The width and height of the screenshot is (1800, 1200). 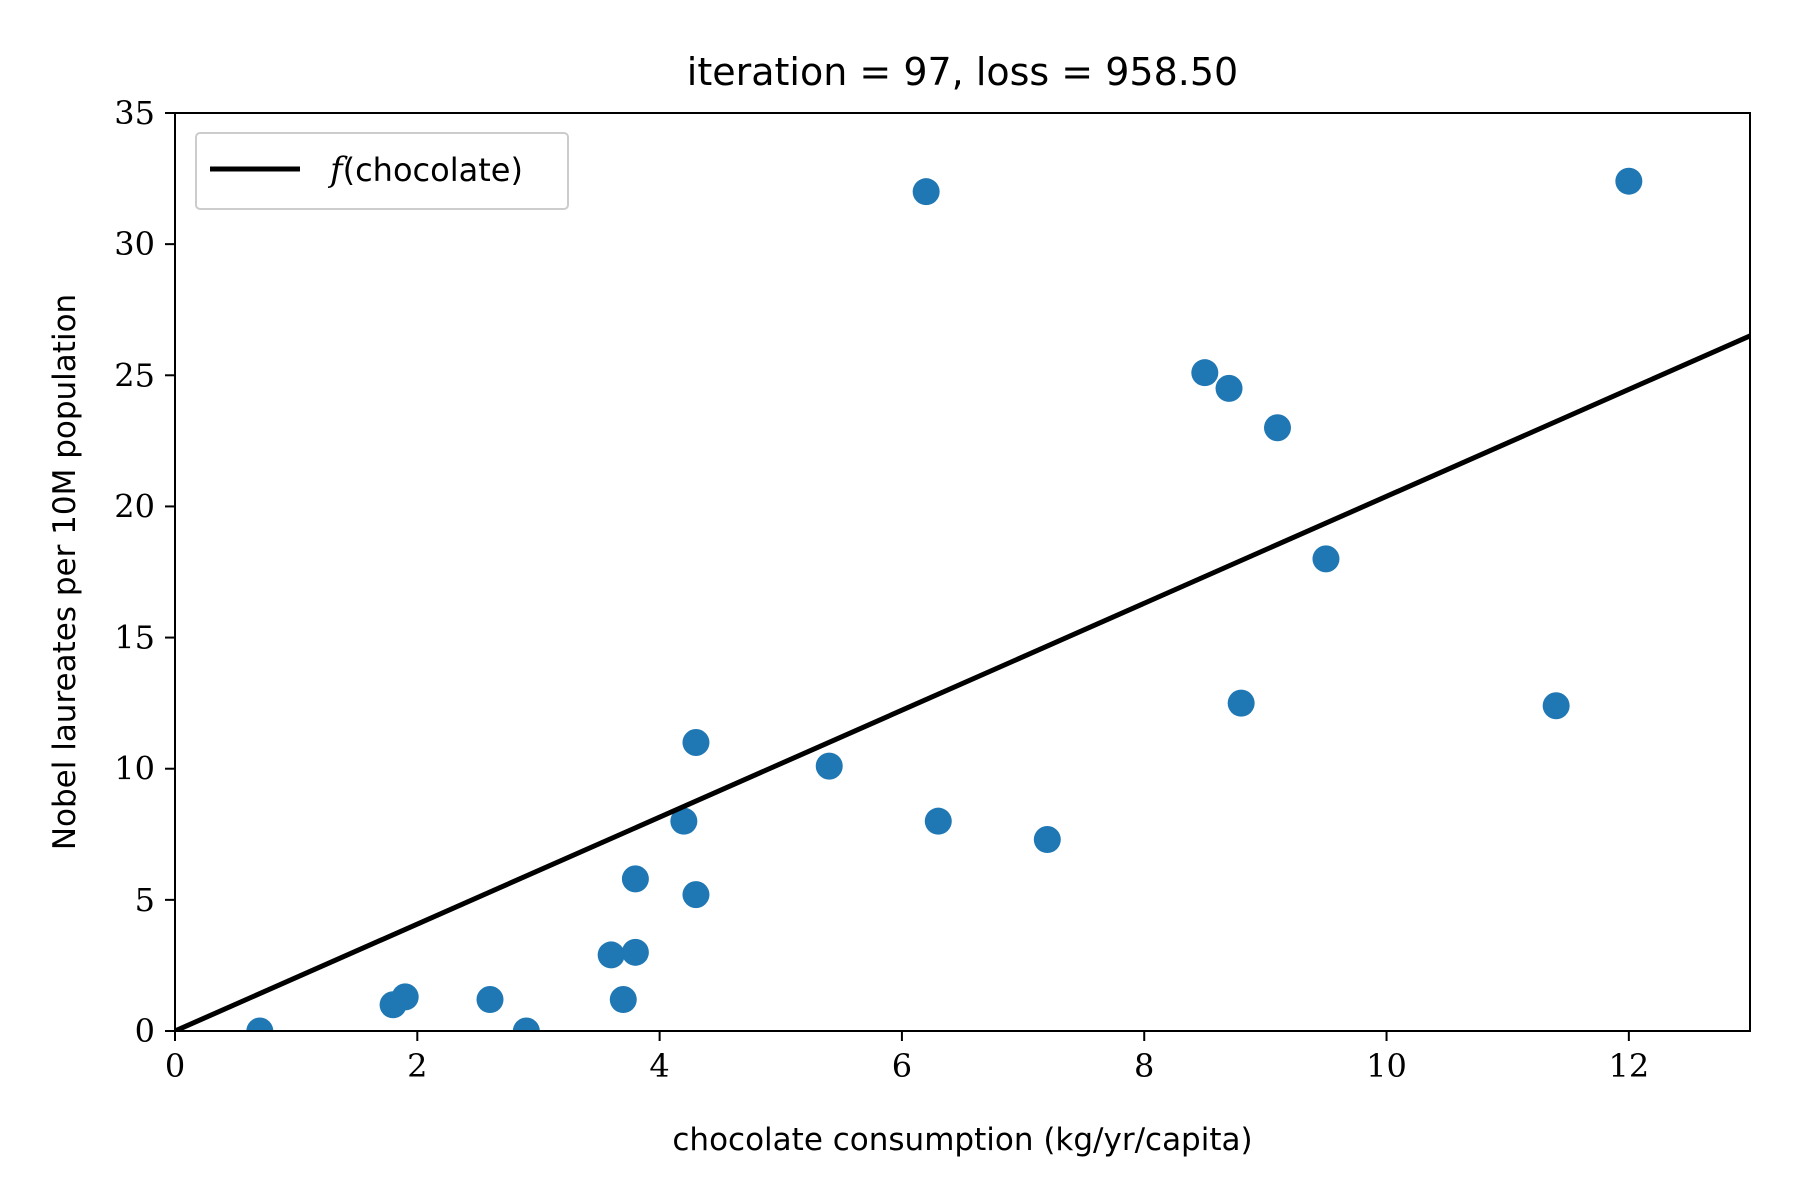 I want to click on y-tick-label: 15, so click(x=134, y=638).